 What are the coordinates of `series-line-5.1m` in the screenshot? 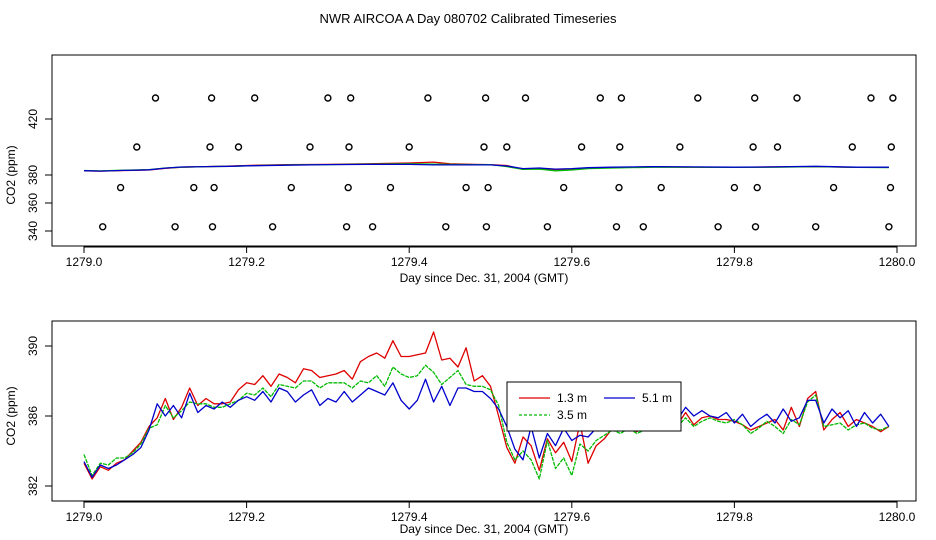 It's located at (486, 167).